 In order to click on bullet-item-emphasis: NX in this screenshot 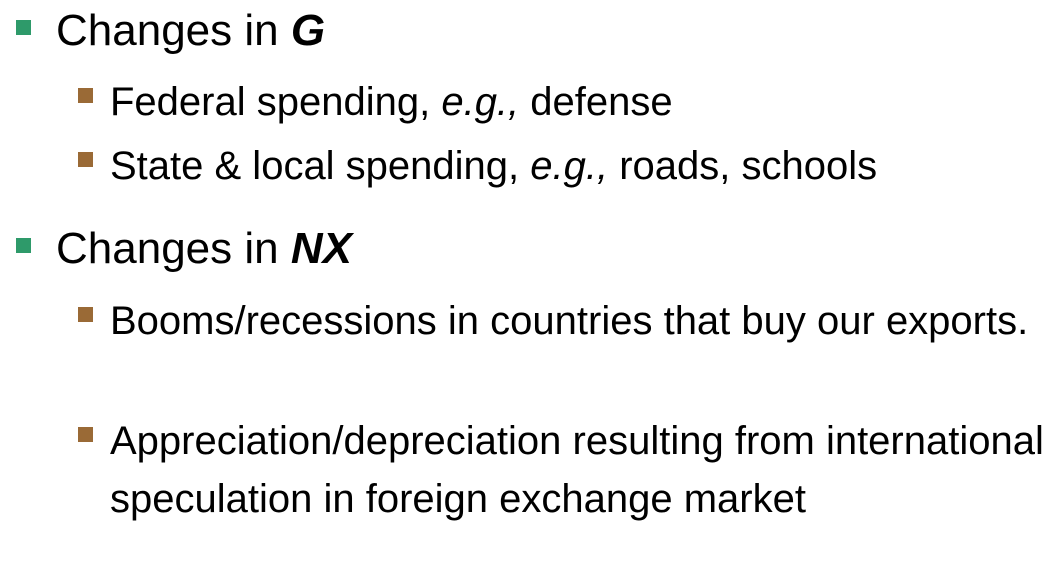, I will do `click(321, 248)`.